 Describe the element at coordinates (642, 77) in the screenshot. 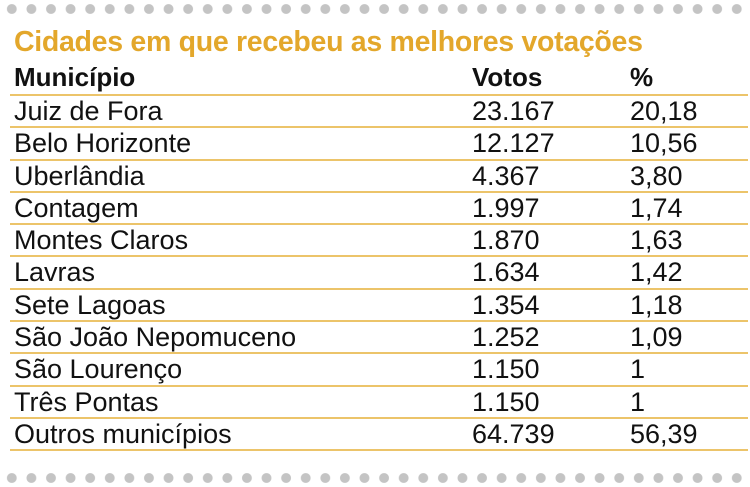

I see `header-cell: %` at that location.